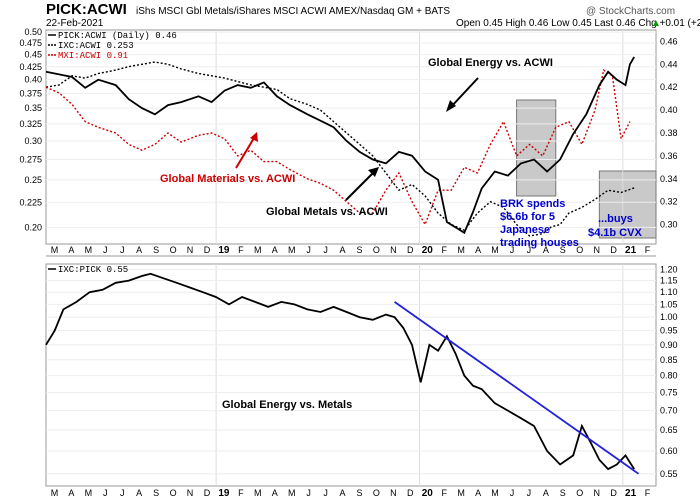  I want to click on x-tick-top-1: A, so click(71, 250).